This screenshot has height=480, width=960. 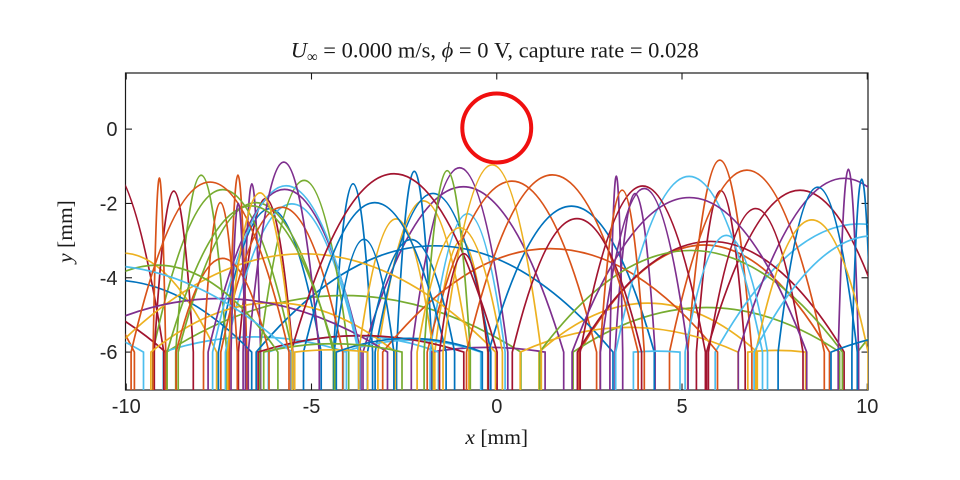 What do you see at coordinates (501, 437) in the screenshot?
I see `x-axis-label-segment: [mm]` at bounding box center [501, 437].